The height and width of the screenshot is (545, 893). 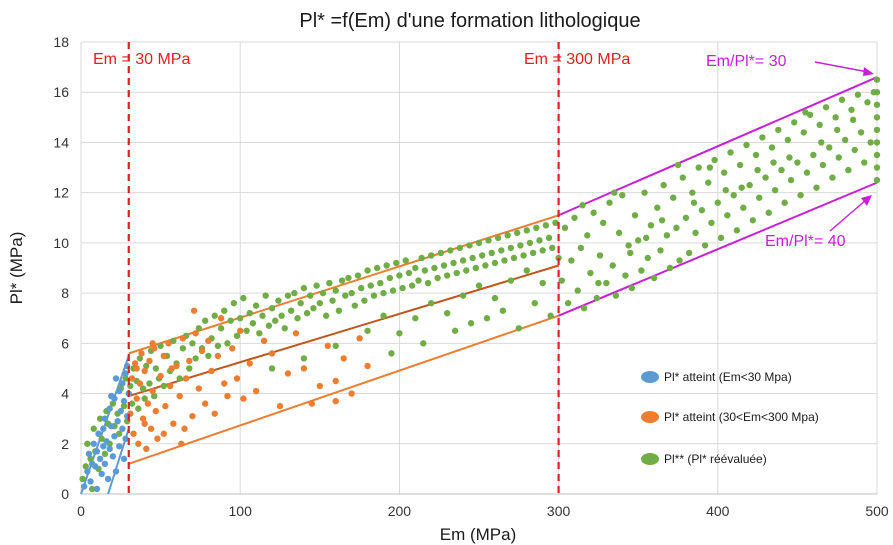 I want to click on y-axis-label: Pl* (MPa), so click(x=16, y=268).